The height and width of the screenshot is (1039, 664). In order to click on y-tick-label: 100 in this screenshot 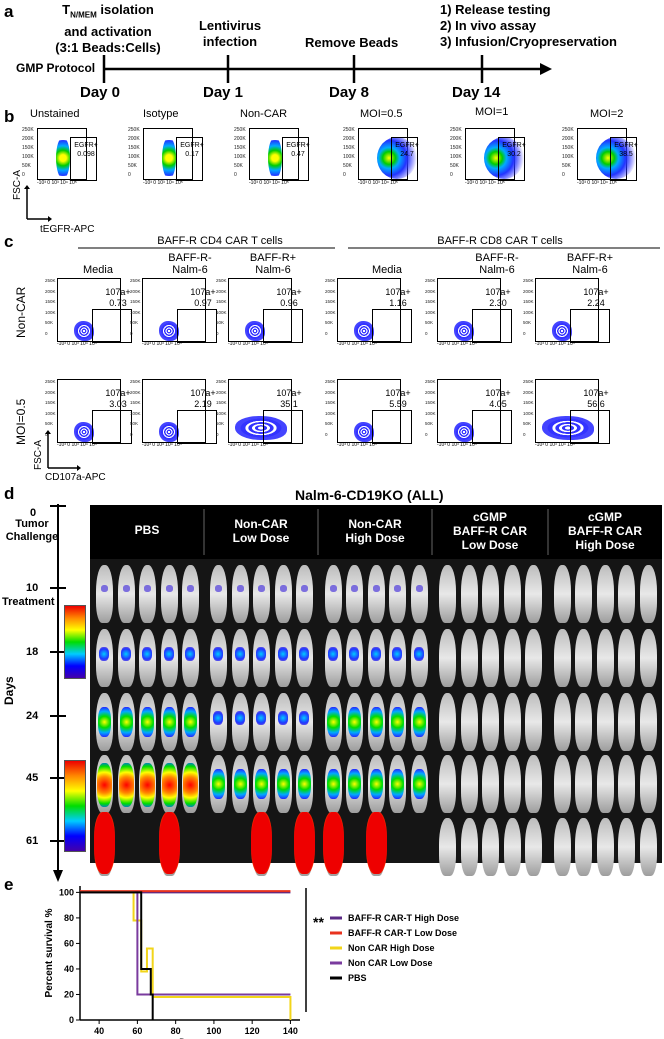, I will do `click(66, 892)`.